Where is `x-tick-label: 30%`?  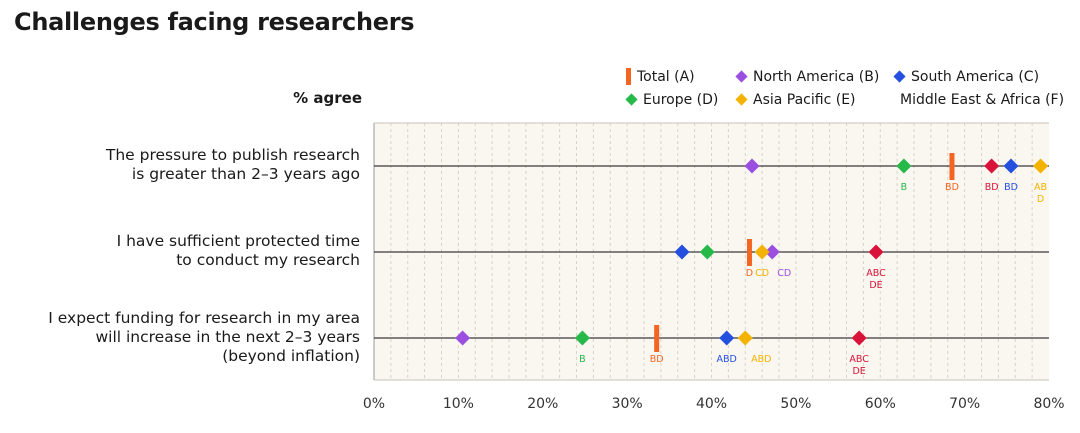 x-tick-label: 30% is located at coordinates (627, 404).